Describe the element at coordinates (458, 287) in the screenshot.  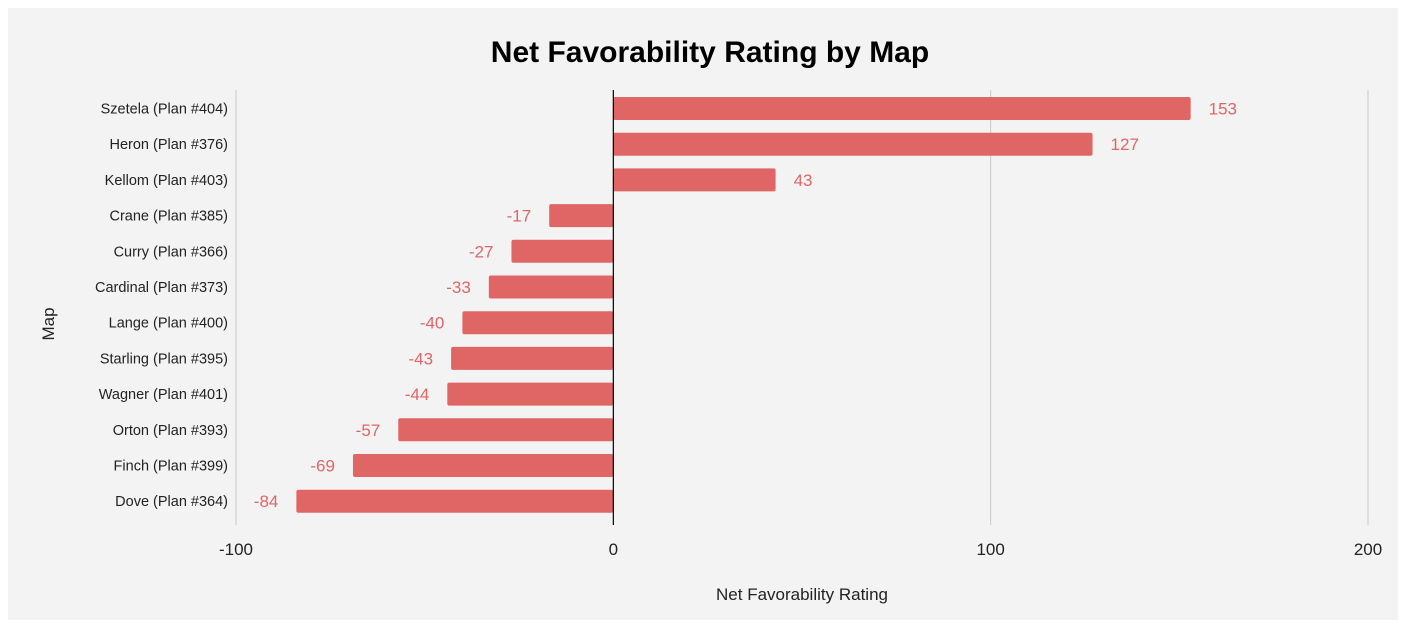
I see `data-label: -33` at that location.